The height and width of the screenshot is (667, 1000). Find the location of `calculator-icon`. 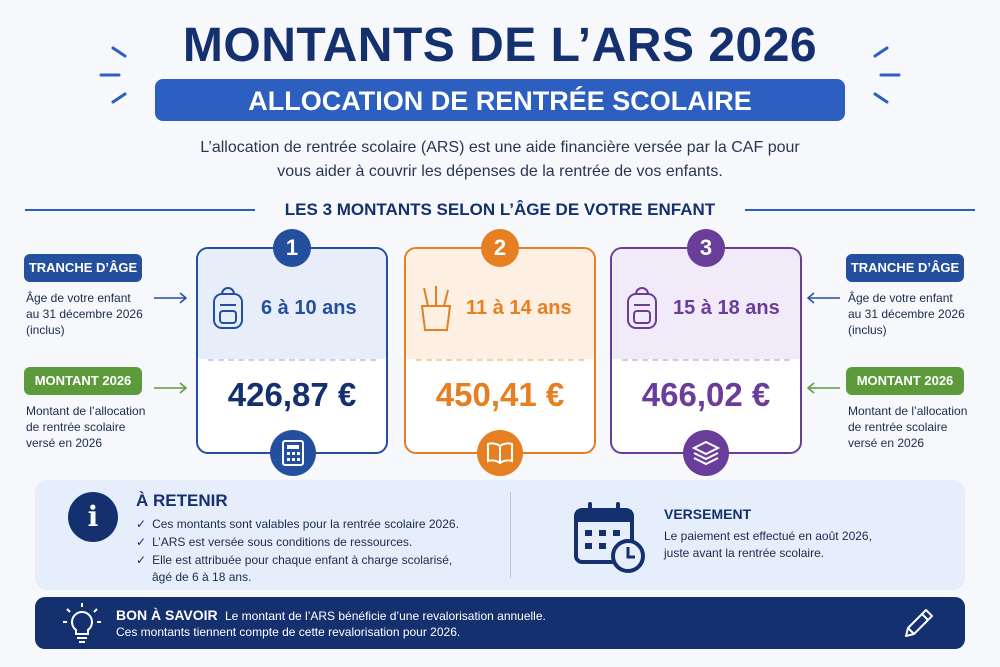

calculator-icon is located at coordinates (293, 453).